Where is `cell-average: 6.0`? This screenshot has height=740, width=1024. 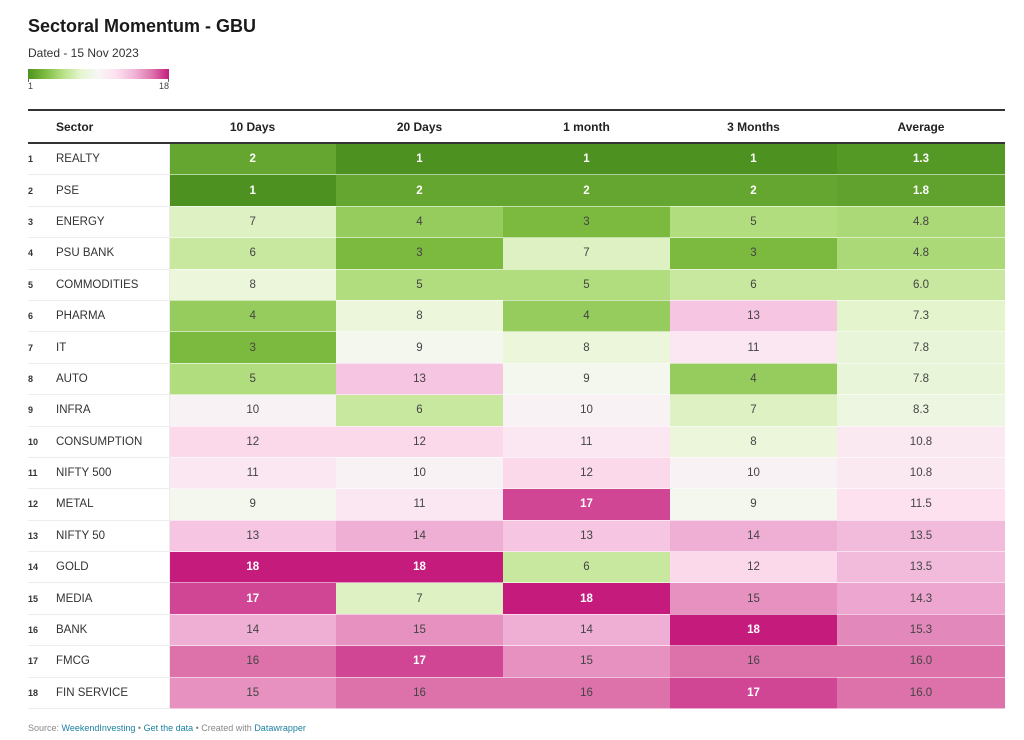 cell-average: 6.0 is located at coordinates (921, 285).